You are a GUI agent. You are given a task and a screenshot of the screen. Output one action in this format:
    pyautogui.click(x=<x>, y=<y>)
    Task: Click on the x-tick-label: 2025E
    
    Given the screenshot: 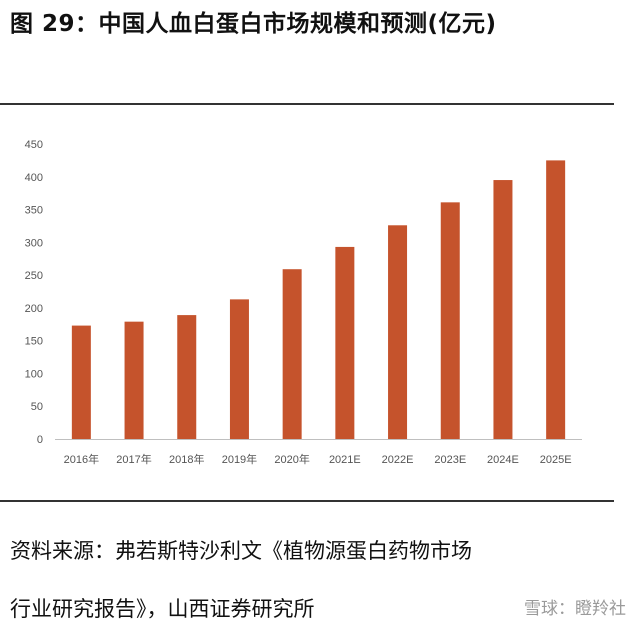 What is the action you would take?
    pyautogui.click(x=556, y=460)
    